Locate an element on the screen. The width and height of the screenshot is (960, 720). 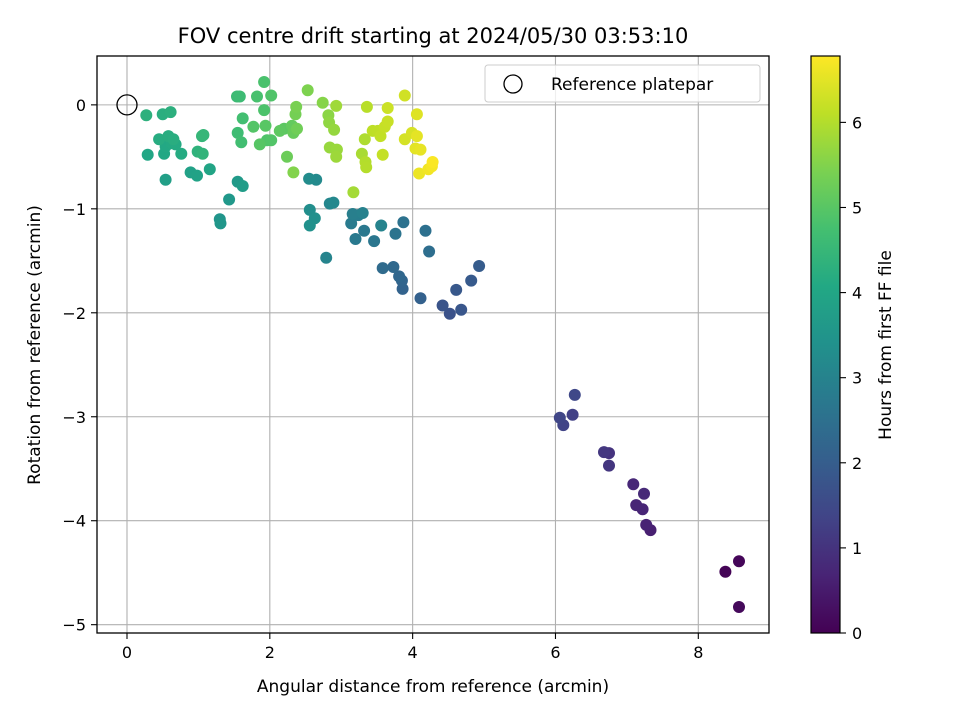
colorbar-tick-label: 0 is located at coordinates (857, 633).